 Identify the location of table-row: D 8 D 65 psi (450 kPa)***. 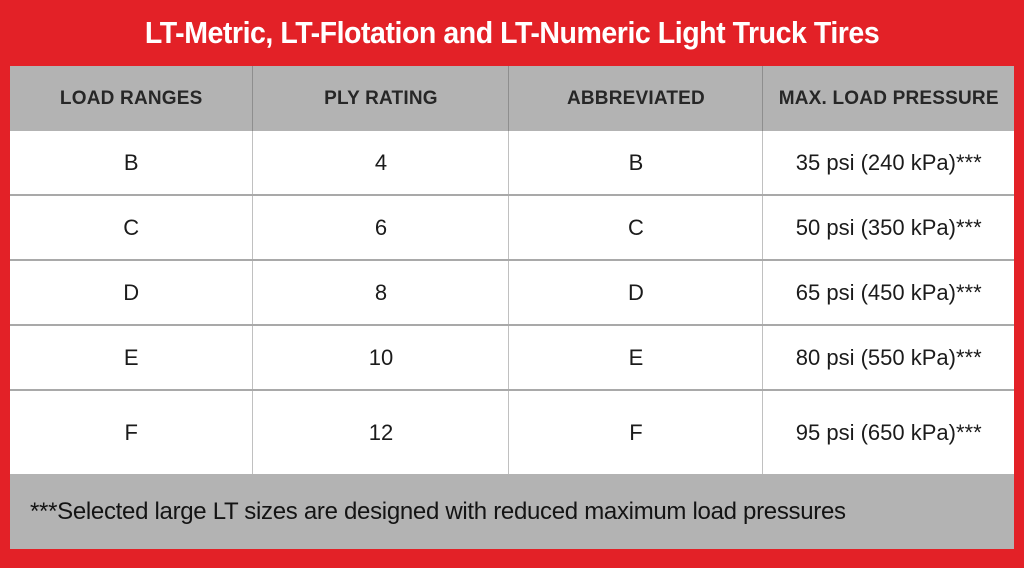
(512, 293).